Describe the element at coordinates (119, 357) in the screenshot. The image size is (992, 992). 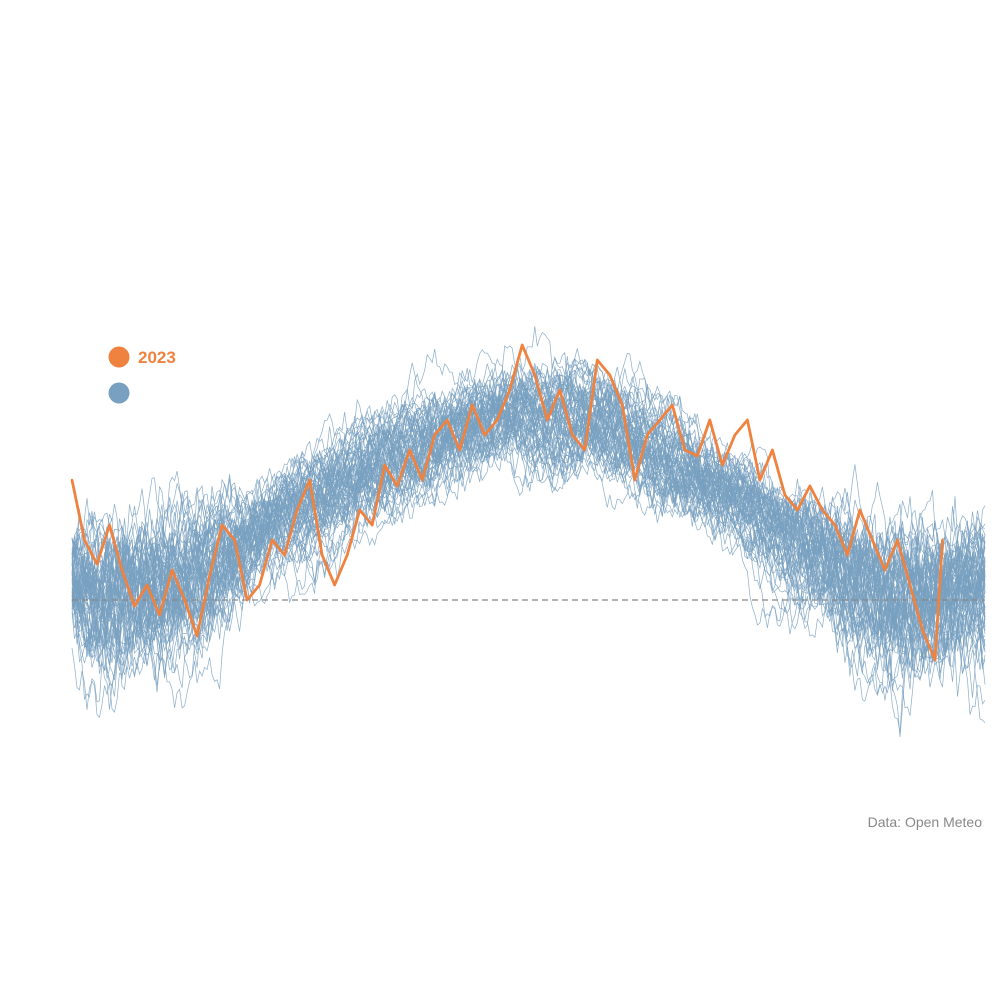
I see `legend-marker-2023` at that location.